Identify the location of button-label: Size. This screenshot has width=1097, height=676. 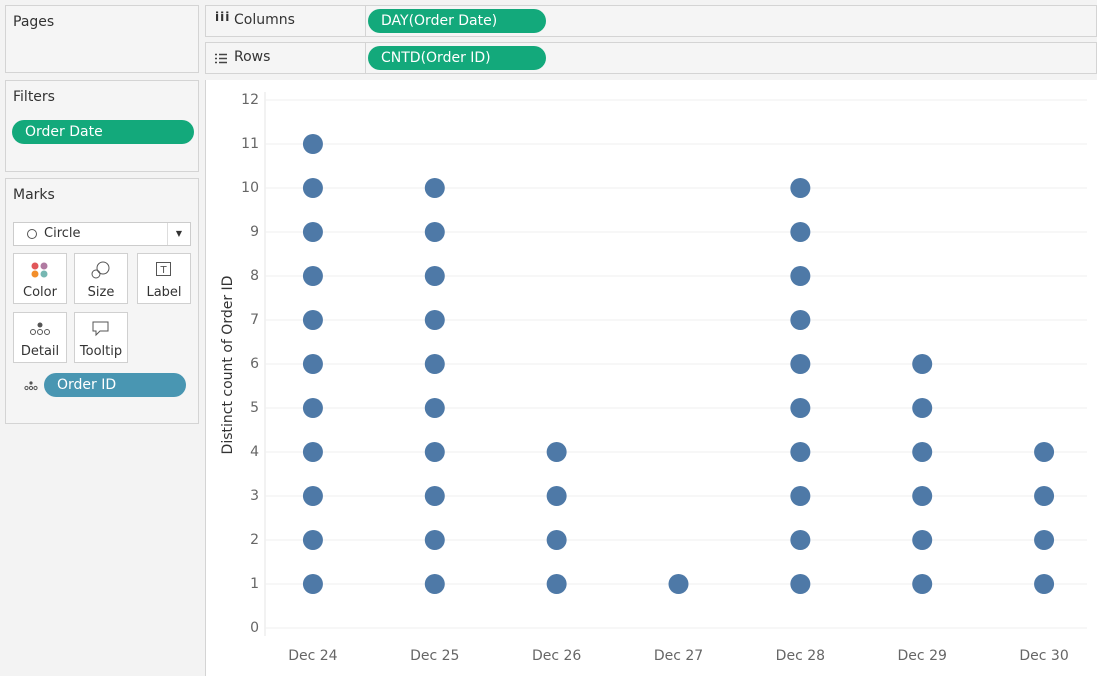
(101, 292).